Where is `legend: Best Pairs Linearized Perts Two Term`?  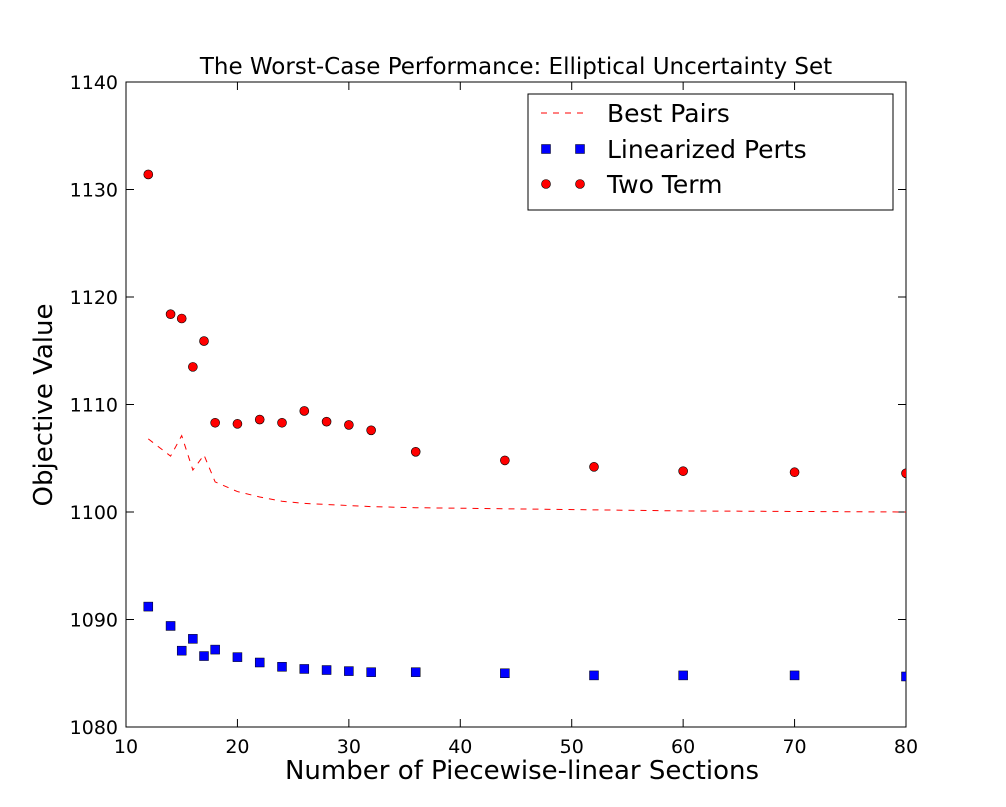 legend: Best Pairs Linearized Perts Two Term is located at coordinates (710, 152).